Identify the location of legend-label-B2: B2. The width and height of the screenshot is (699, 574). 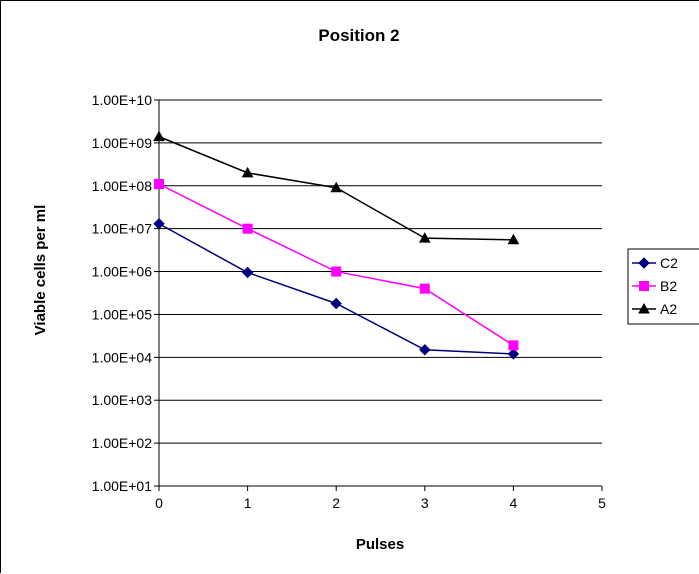
(668, 286).